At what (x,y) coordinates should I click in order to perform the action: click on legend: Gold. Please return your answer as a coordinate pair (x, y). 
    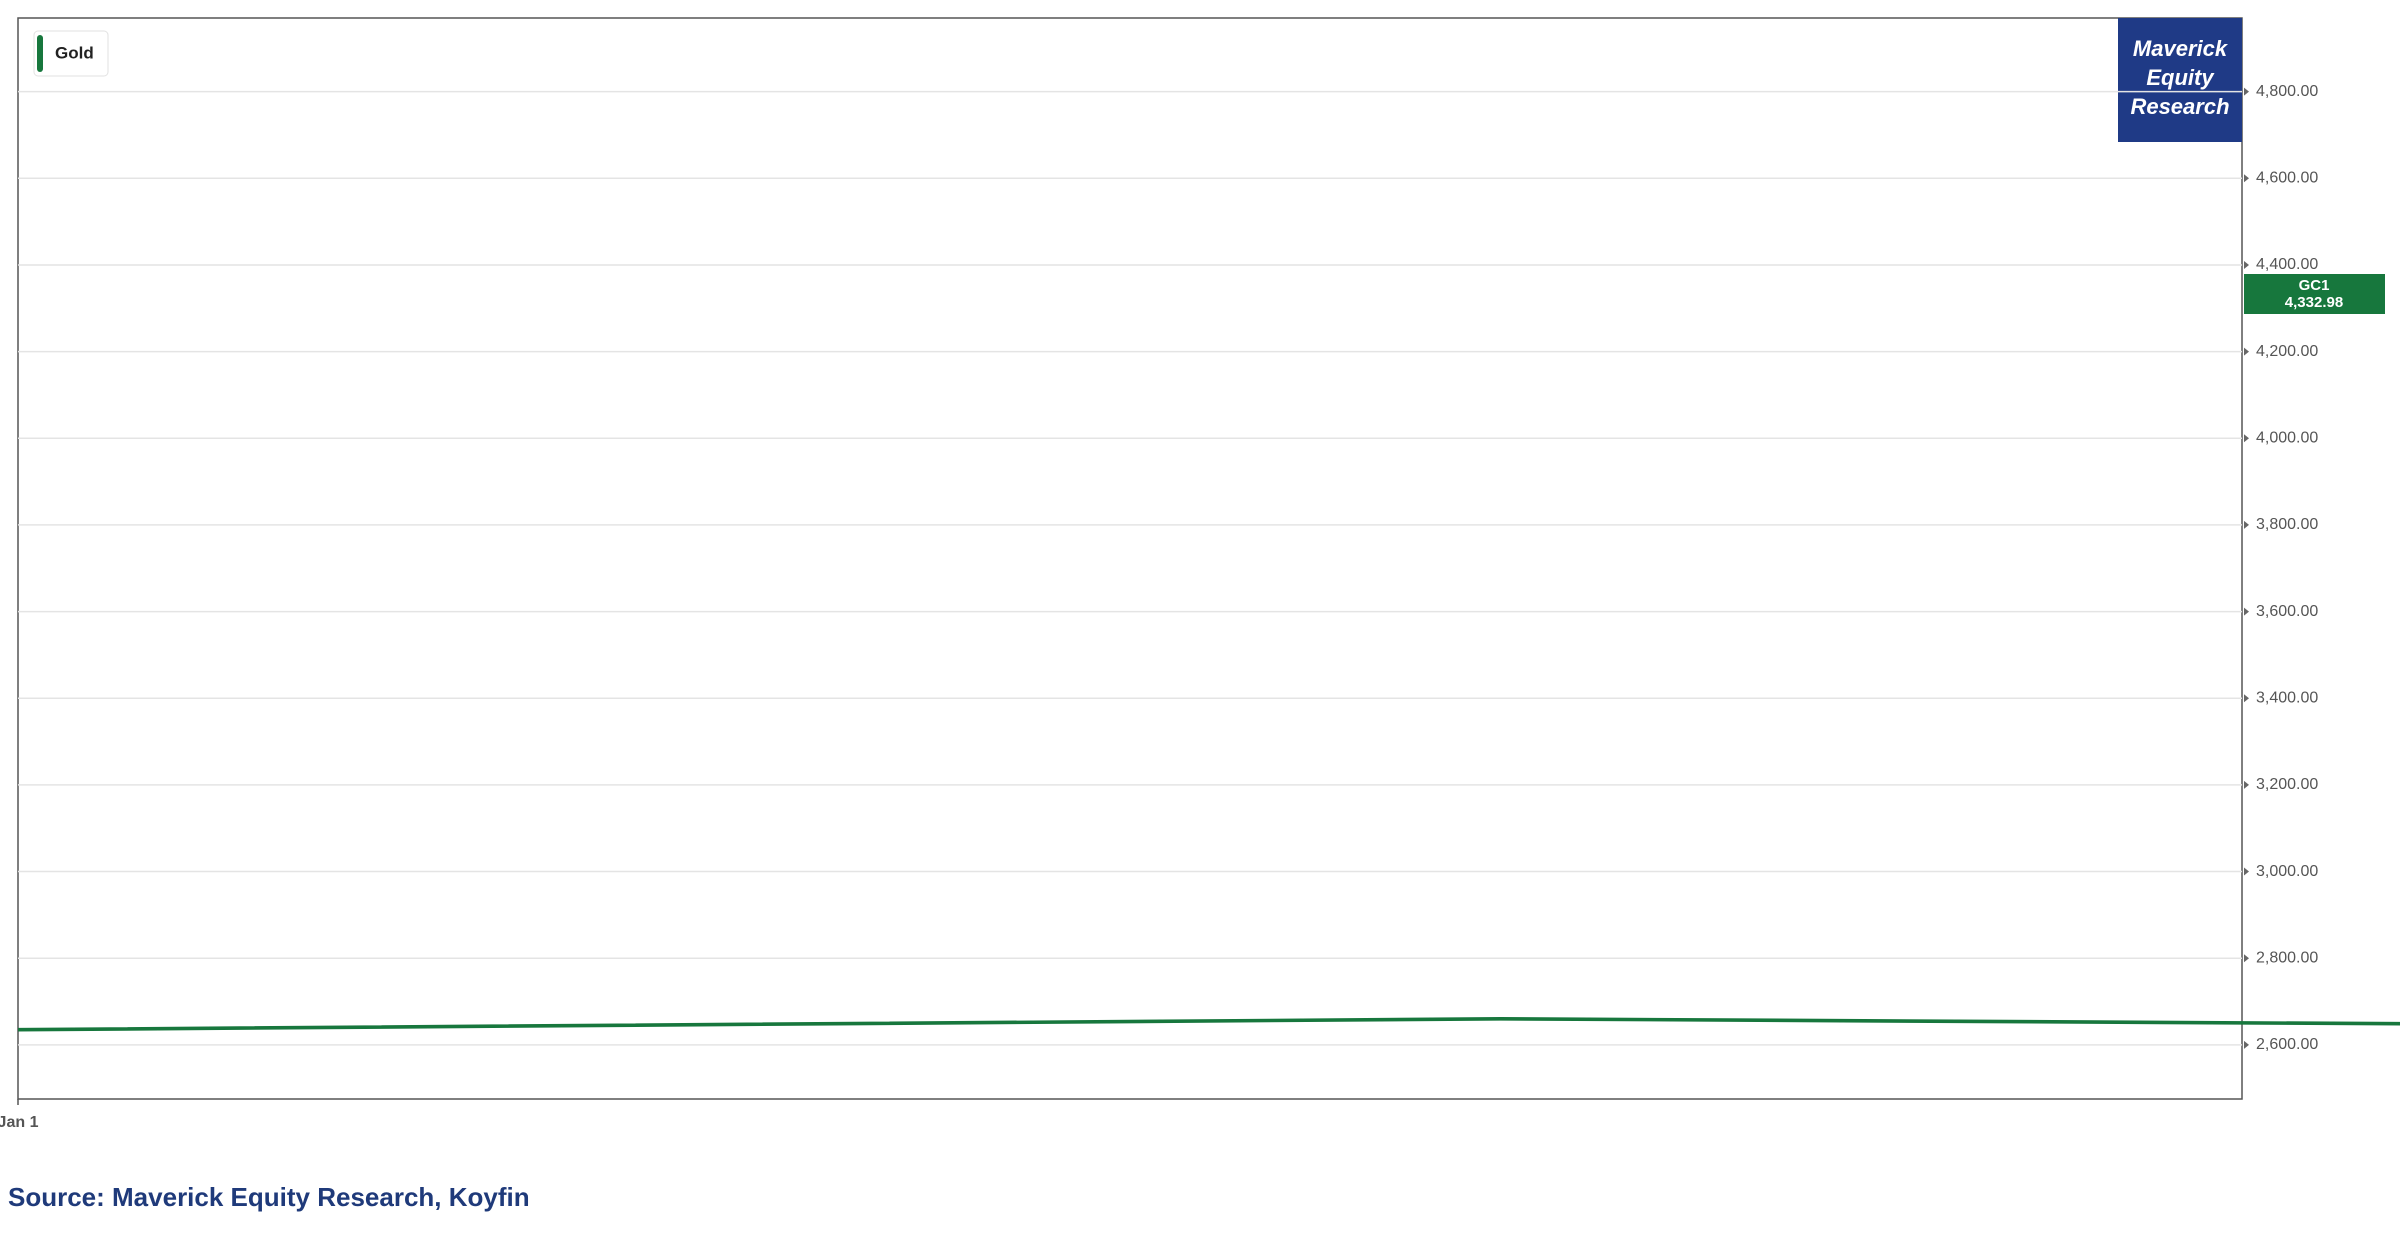
    Looking at the image, I should click on (71, 53).